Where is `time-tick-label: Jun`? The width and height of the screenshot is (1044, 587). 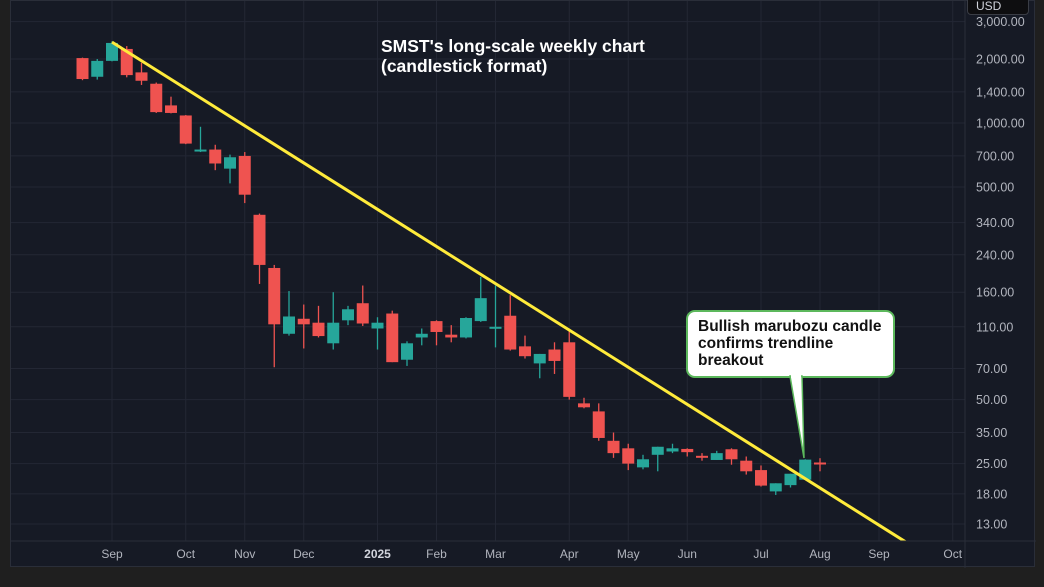 time-tick-label: Jun is located at coordinates (687, 554).